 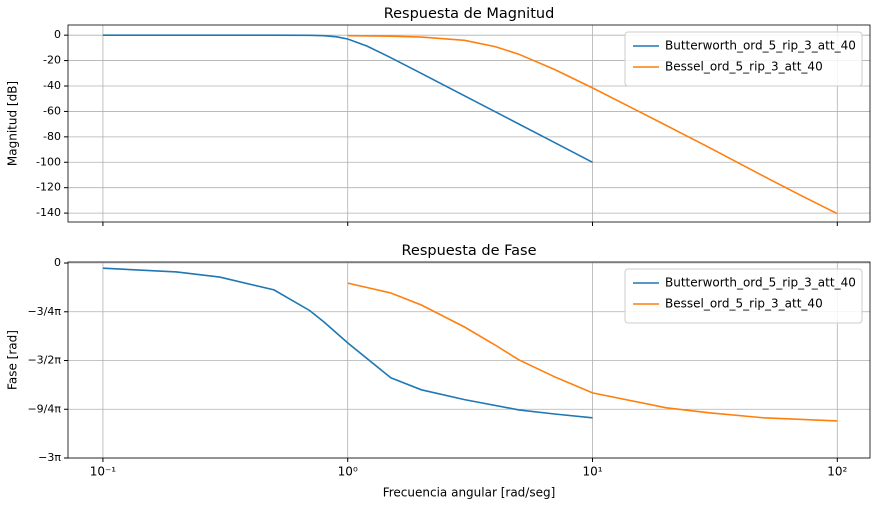 What do you see at coordinates (52, 85) in the screenshot?
I see `y-tick-label: -40` at bounding box center [52, 85].